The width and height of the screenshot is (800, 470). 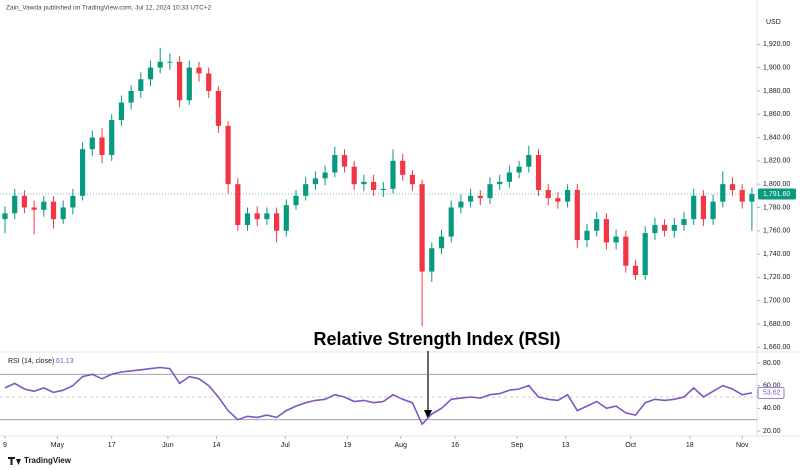 What do you see at coordinates (566, 445) in the screenshot?
I see `x-tick-label: 13` at bounding box center [566, 445].